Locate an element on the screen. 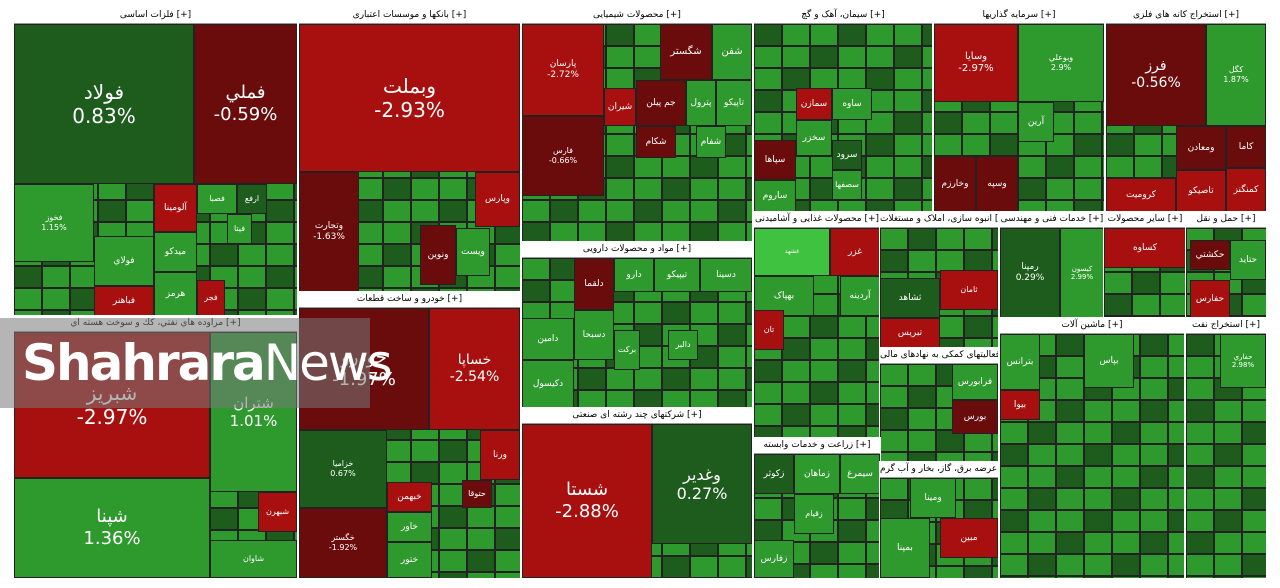 The height and width of the screenshot is (588, 1280). tile: ثامان is located at coordinates (969, 290).